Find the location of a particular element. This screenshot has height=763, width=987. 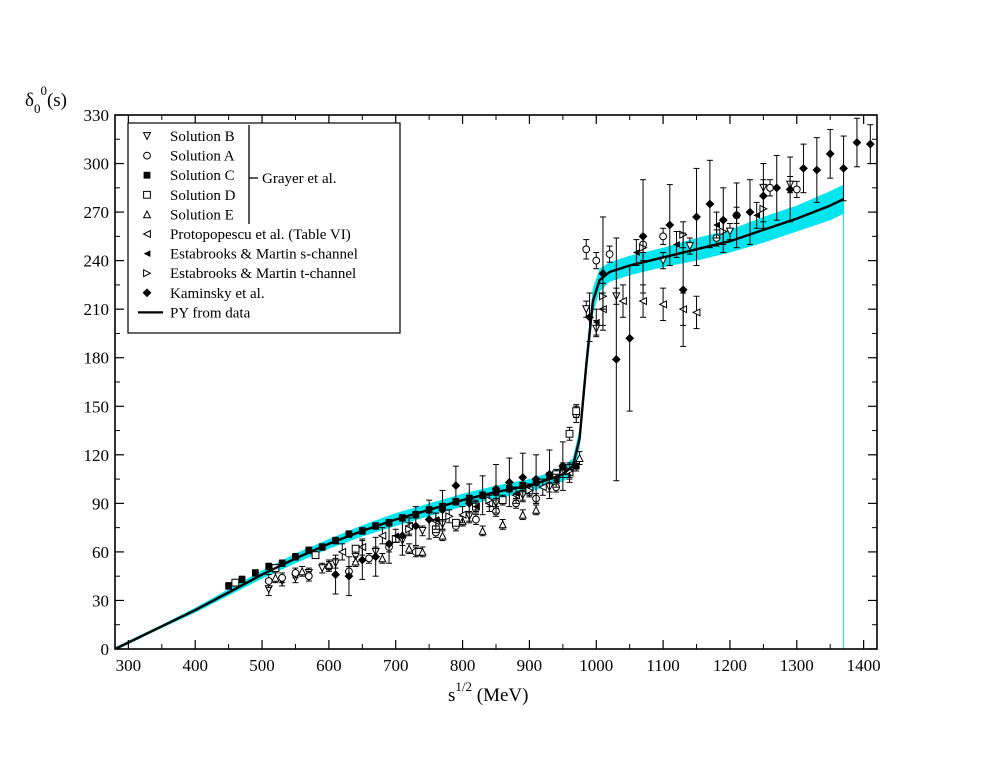

y-tick-label: 150 is located at coordinates (97, 406).